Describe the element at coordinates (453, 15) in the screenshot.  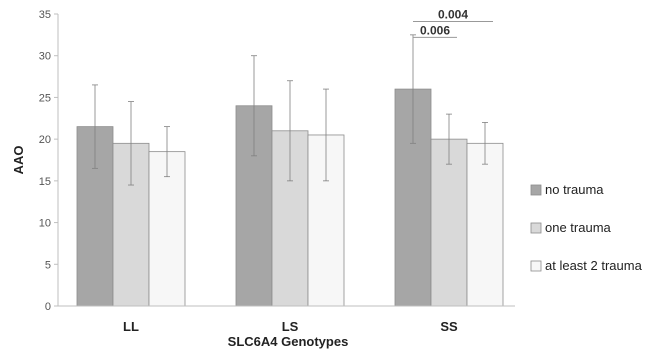
I see `annotation-label: 0.004` at that location.